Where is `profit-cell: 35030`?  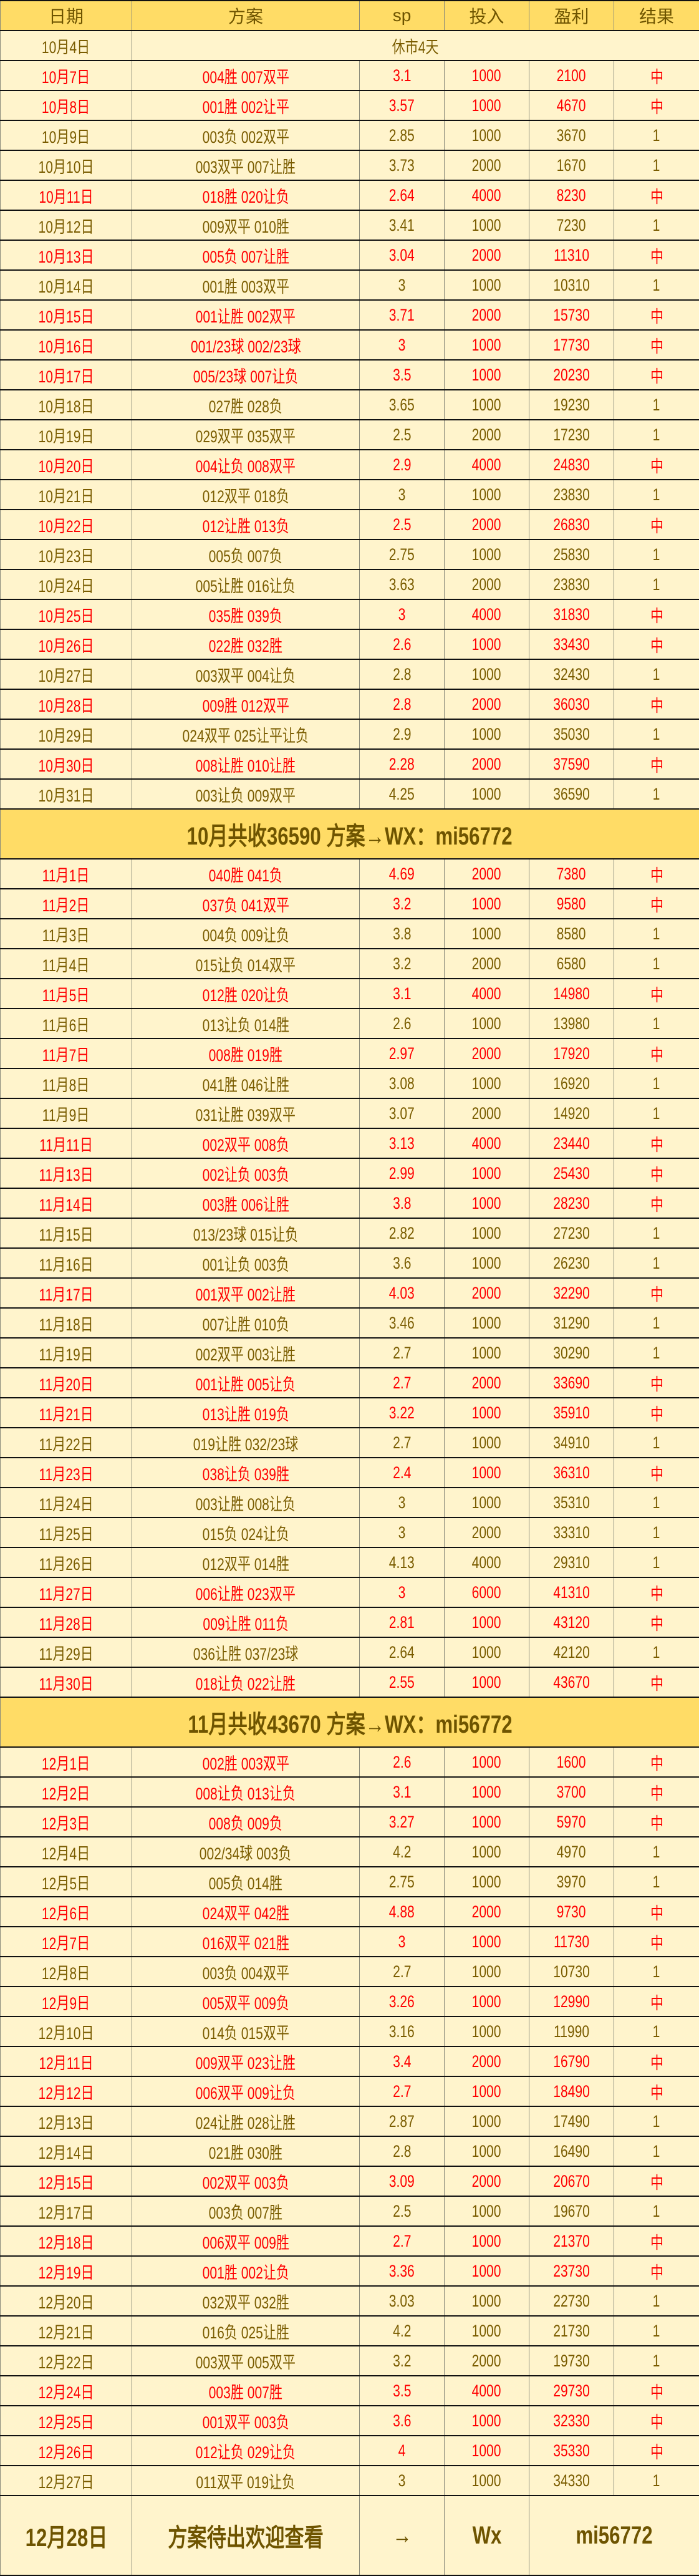
profit-cell: 35030 is located at coordinates (571, 734).